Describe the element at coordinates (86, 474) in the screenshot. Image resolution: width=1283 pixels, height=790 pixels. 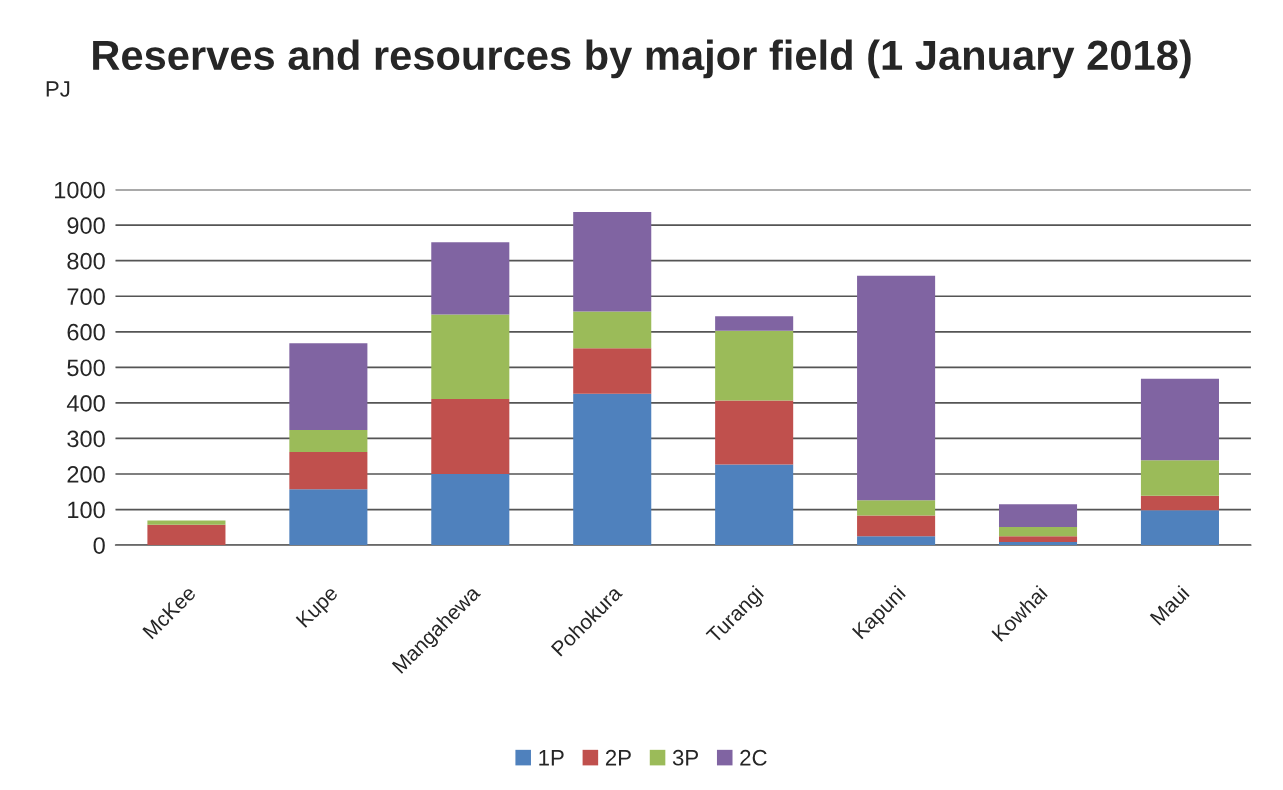
I see `y-tick-label: 200` at that location.